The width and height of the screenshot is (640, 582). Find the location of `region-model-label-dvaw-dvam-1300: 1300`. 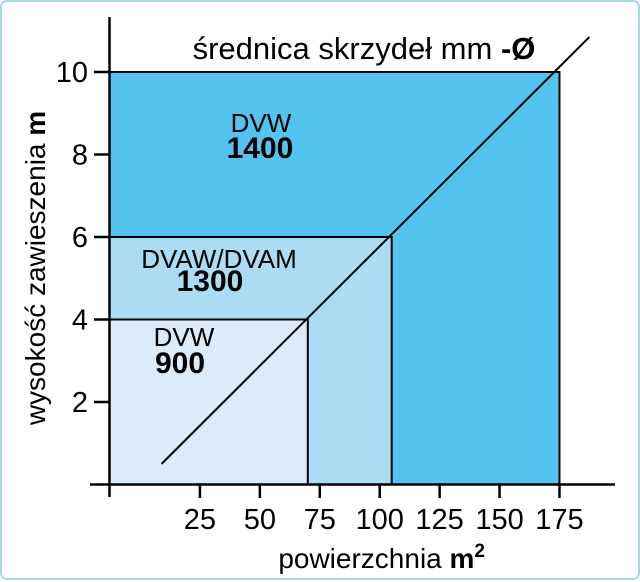

region-model-label-dvaw-dvam-1300: 1300 is located at coordinates (210, 281).